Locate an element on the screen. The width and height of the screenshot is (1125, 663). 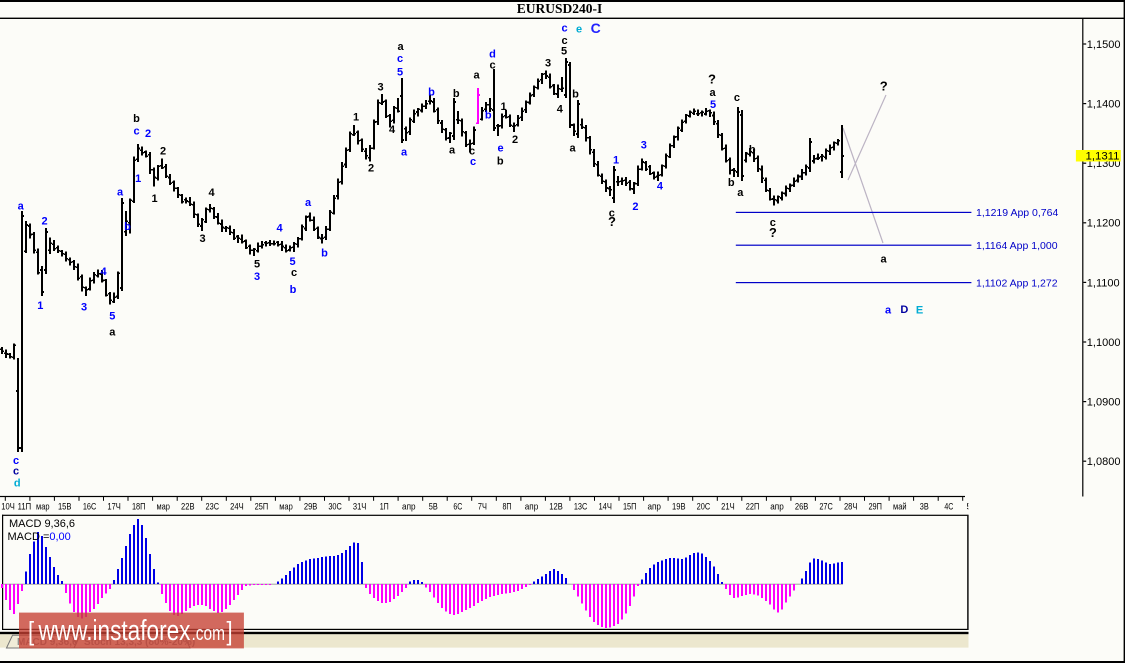
svg-text: 29П is located at coordinates (875, 507).